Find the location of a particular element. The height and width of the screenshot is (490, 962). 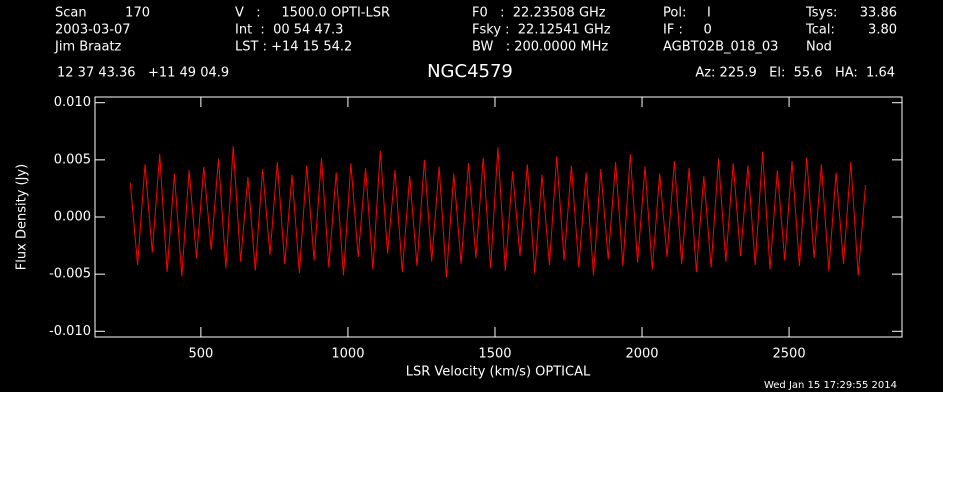

header-field: Scan is located at coordinates (71, 13).